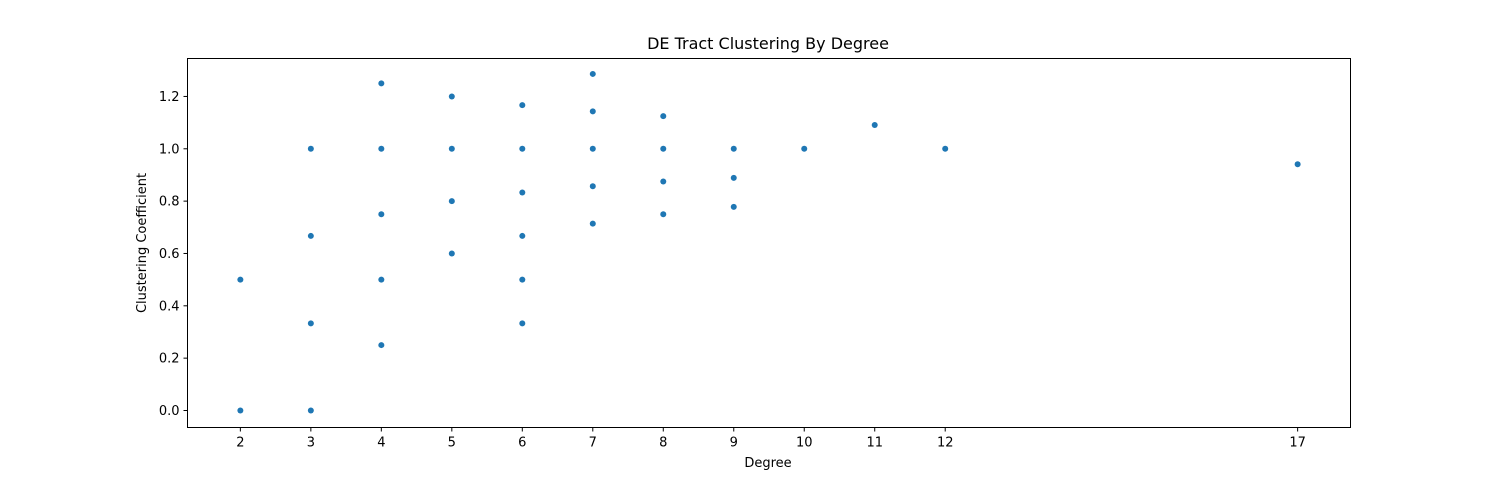  What do you see at coordinates (663, 443) in the screenshot?
I see `x-tick-label: 8` at bounding box center [663, 443].